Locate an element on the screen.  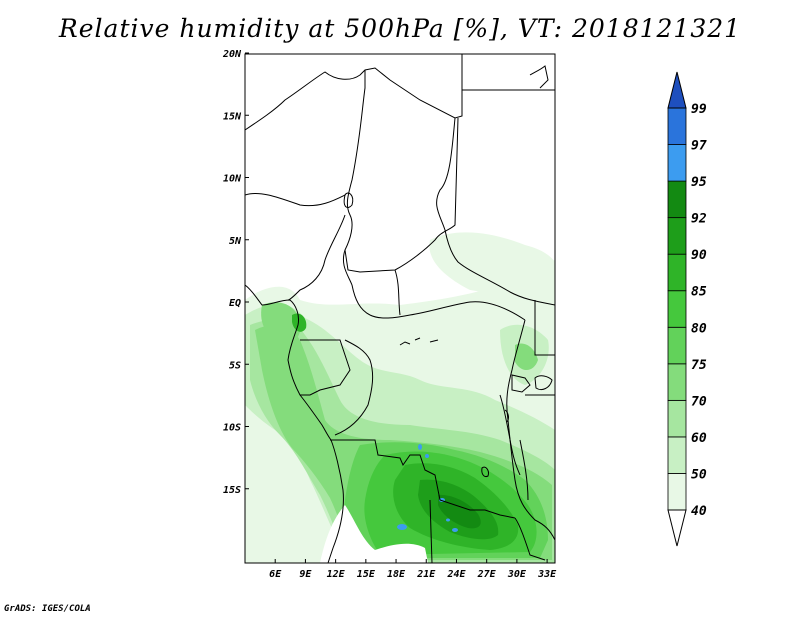
colorbar: 40 50 60 70 75 80 85 90 92 95 97 99 is located at coordinates (687, 309).